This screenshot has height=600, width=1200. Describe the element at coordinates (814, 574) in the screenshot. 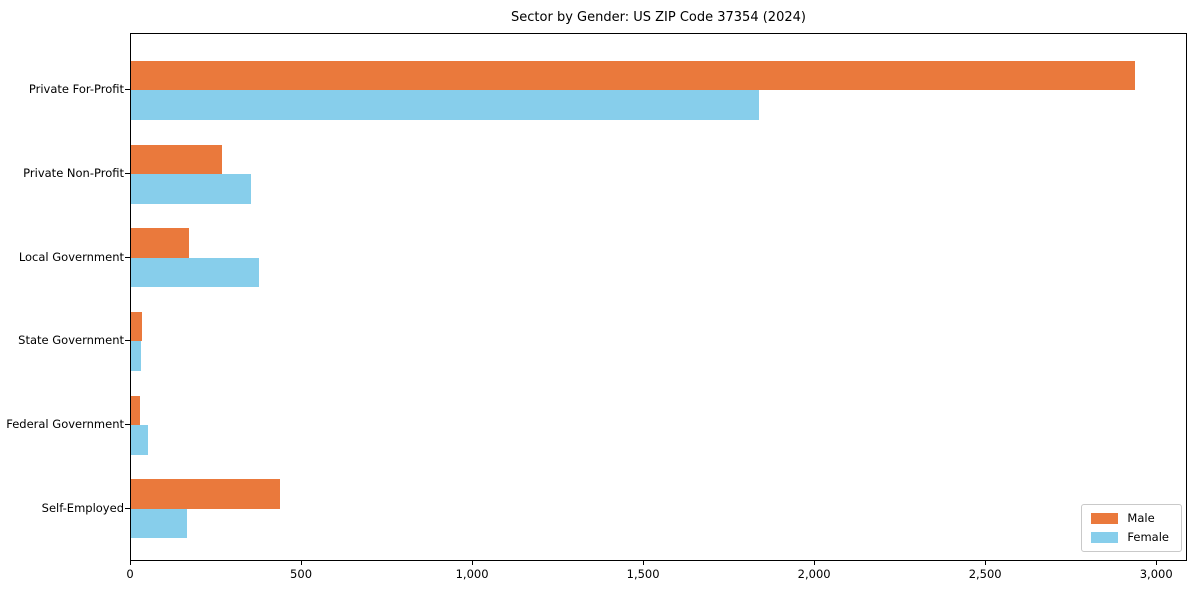

I see `x-tick-label-4: 2,000` at that location.